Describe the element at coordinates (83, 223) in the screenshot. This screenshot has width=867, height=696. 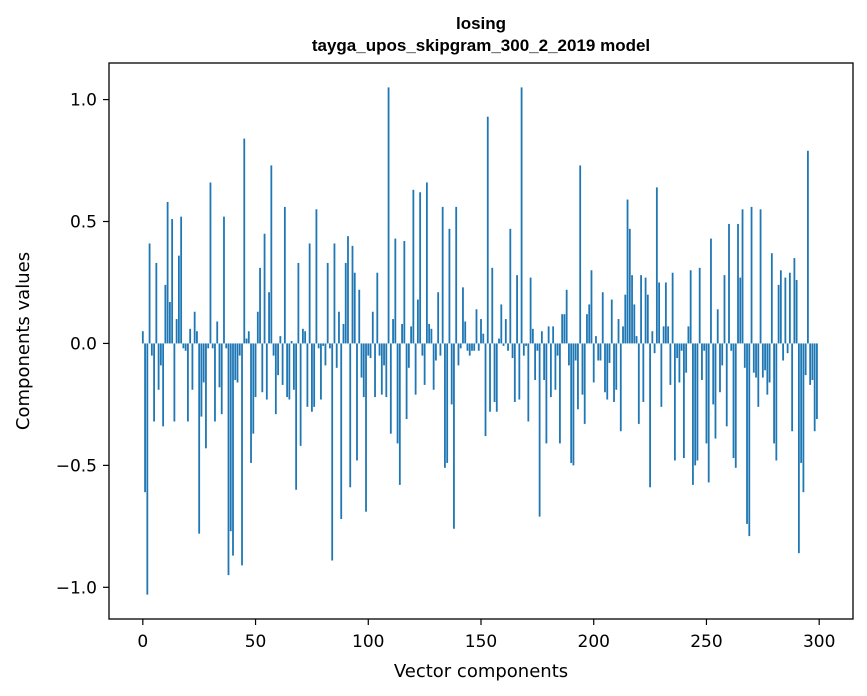
I see `y-tick-label-3: 0.5` at that location.